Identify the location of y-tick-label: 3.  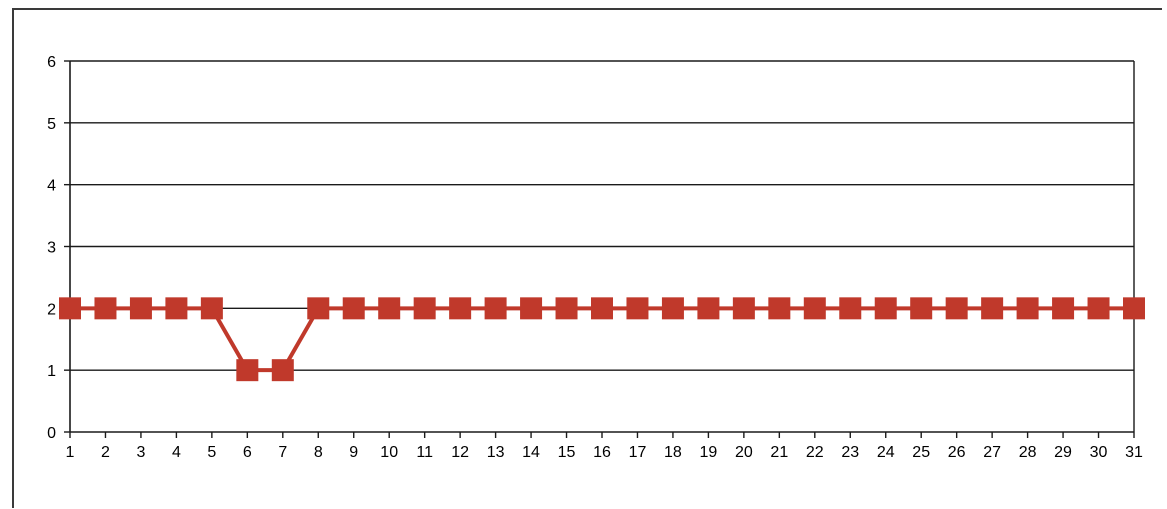
(51, 248).